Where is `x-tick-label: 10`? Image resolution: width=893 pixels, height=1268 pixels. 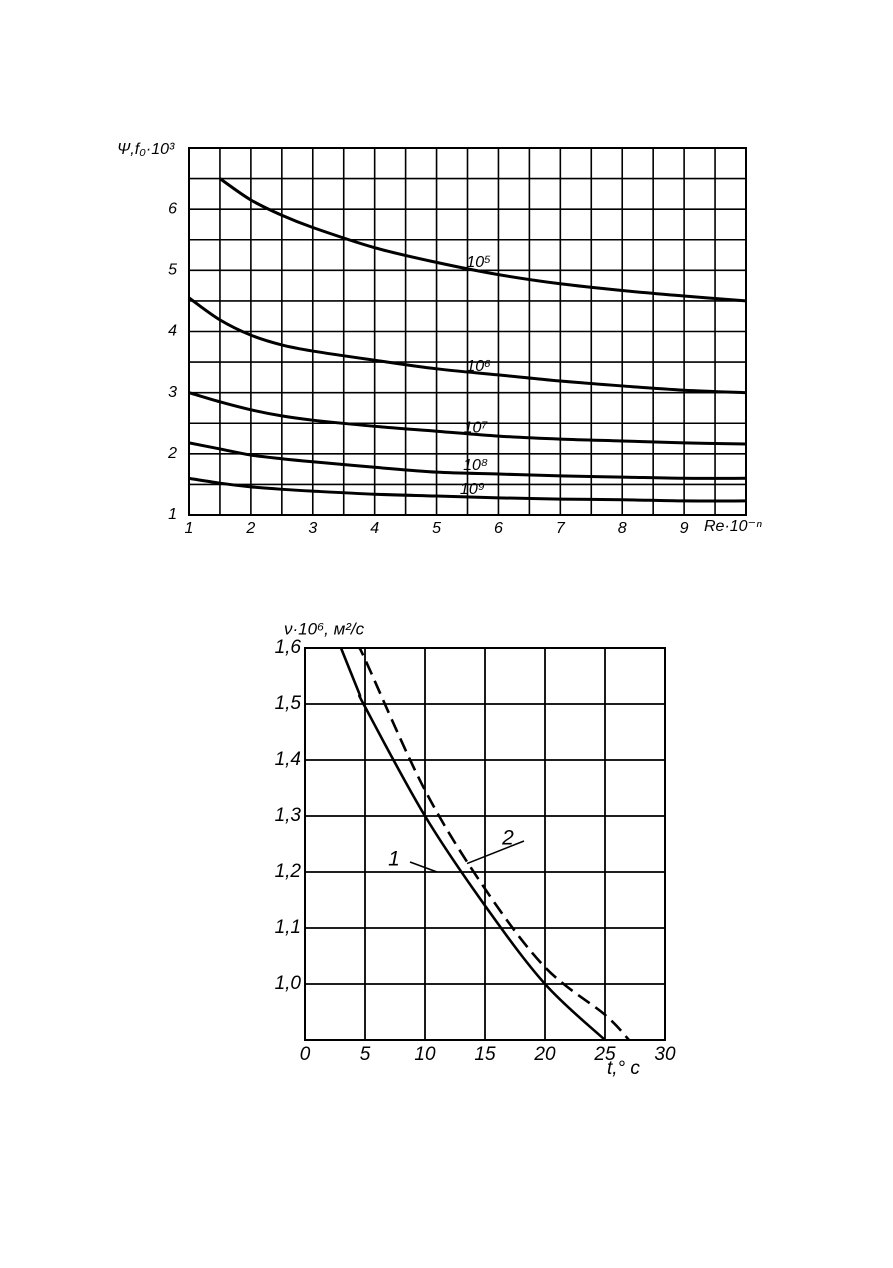 x-tick-label: 10 is located at coordinates (425, 1054).